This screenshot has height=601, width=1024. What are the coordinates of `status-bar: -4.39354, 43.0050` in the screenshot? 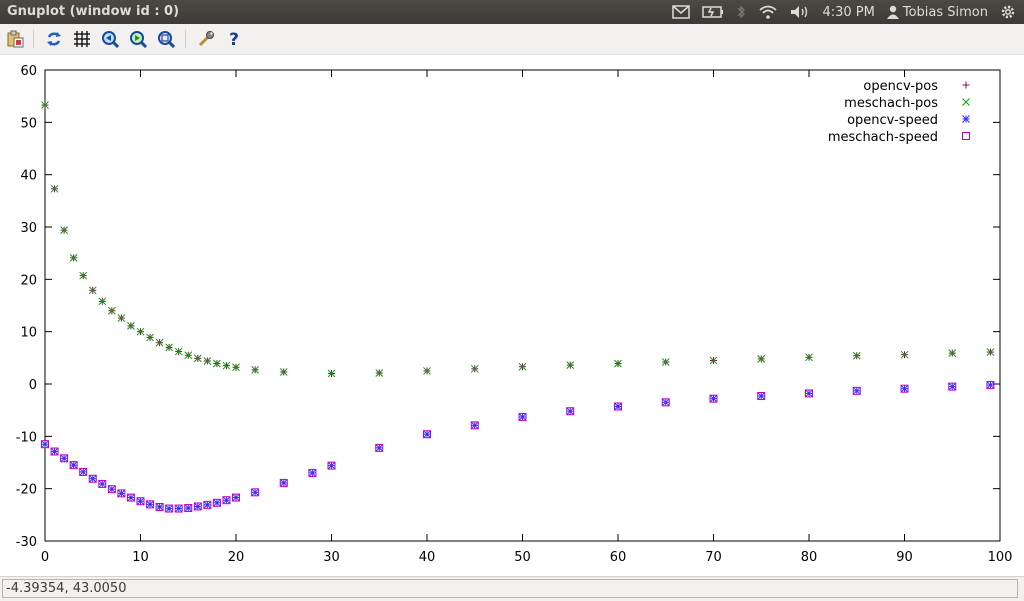 It's located at (512, 588).